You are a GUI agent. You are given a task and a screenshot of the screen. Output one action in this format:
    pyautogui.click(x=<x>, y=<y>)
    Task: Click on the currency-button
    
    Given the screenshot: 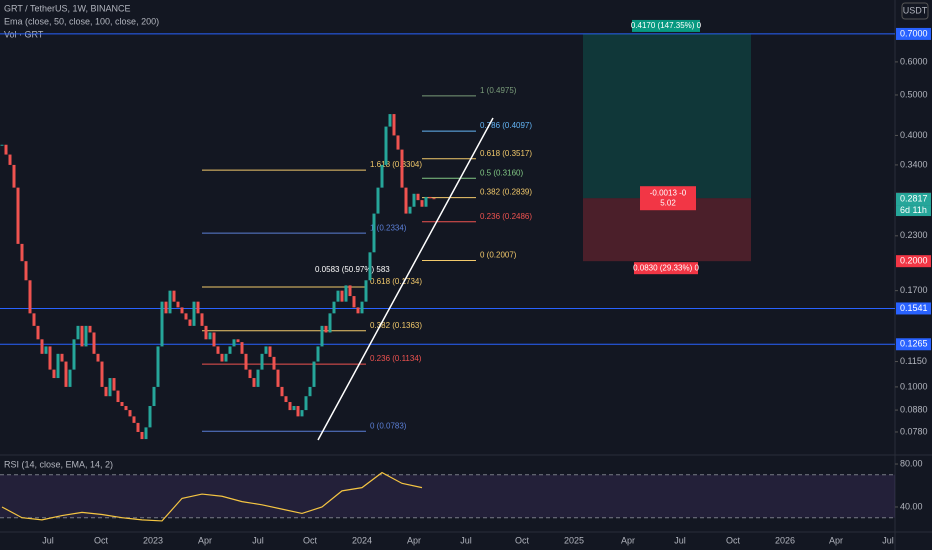 What is the action you would take?
    pyautogui.click(x=915, y=11)
    